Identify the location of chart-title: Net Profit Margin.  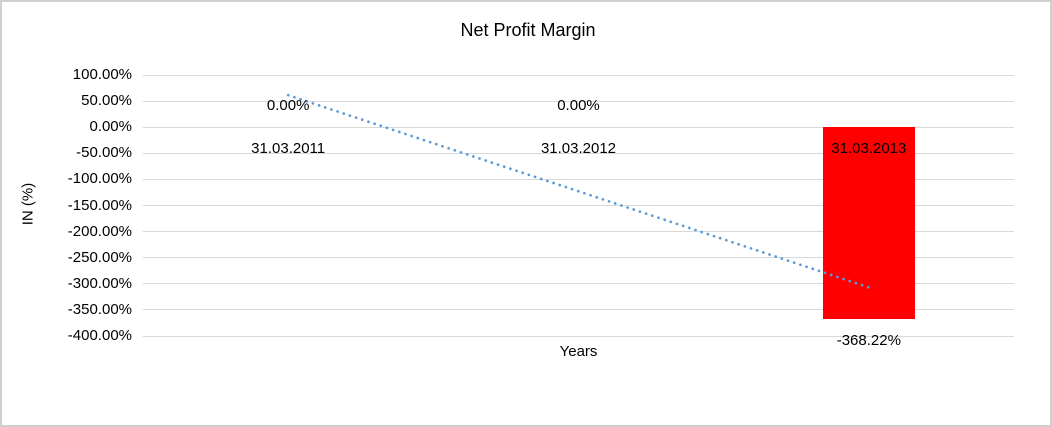
(528, 30).